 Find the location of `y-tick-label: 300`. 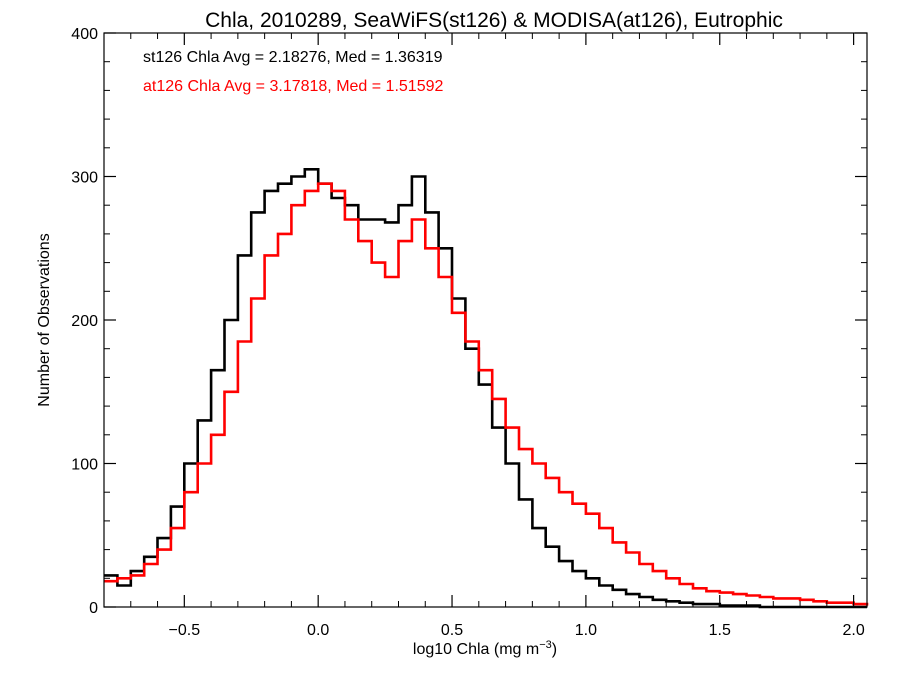

y-tick-label: 300 is located at coordinates (84, 178).